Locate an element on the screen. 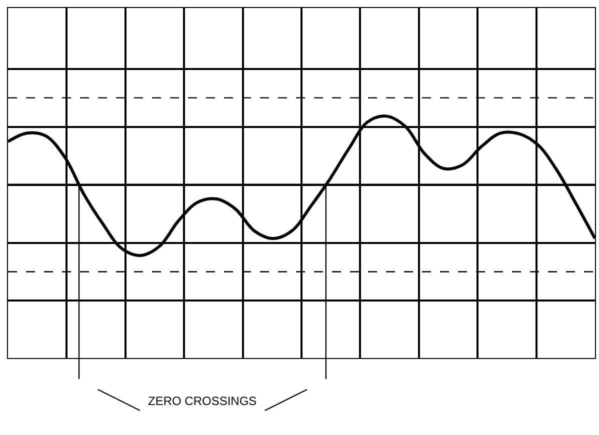 Image resolution: width=599 pixels, height=435 pixels. text: ZERO CROSSINGS is located at coordinates (202, 401).